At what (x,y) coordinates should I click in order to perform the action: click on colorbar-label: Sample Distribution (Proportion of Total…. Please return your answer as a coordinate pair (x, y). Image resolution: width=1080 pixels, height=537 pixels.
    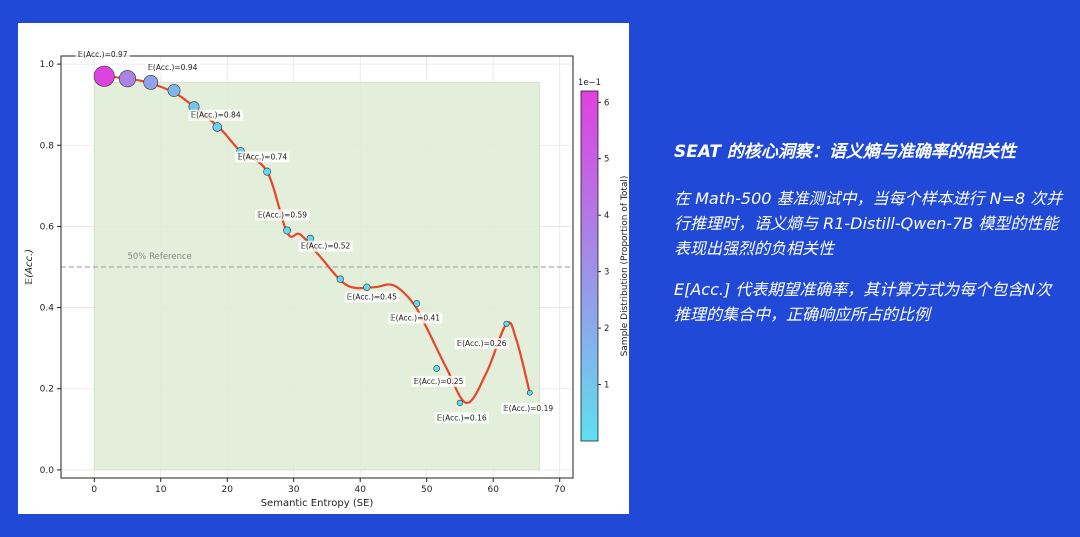
    Looking at the image, I should click on (624, 266).